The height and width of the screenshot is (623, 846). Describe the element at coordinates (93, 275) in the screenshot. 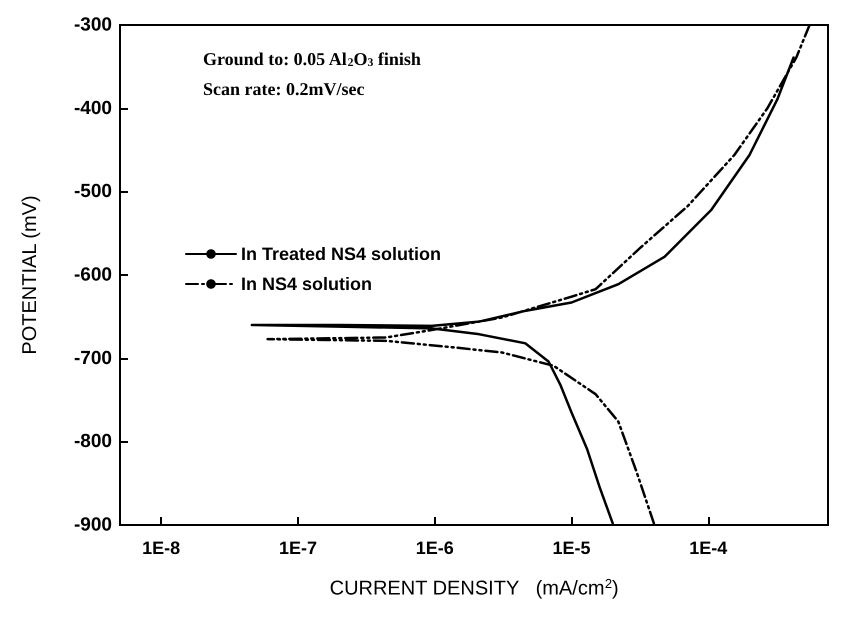

I see `y-tick-label: -600` at that location.